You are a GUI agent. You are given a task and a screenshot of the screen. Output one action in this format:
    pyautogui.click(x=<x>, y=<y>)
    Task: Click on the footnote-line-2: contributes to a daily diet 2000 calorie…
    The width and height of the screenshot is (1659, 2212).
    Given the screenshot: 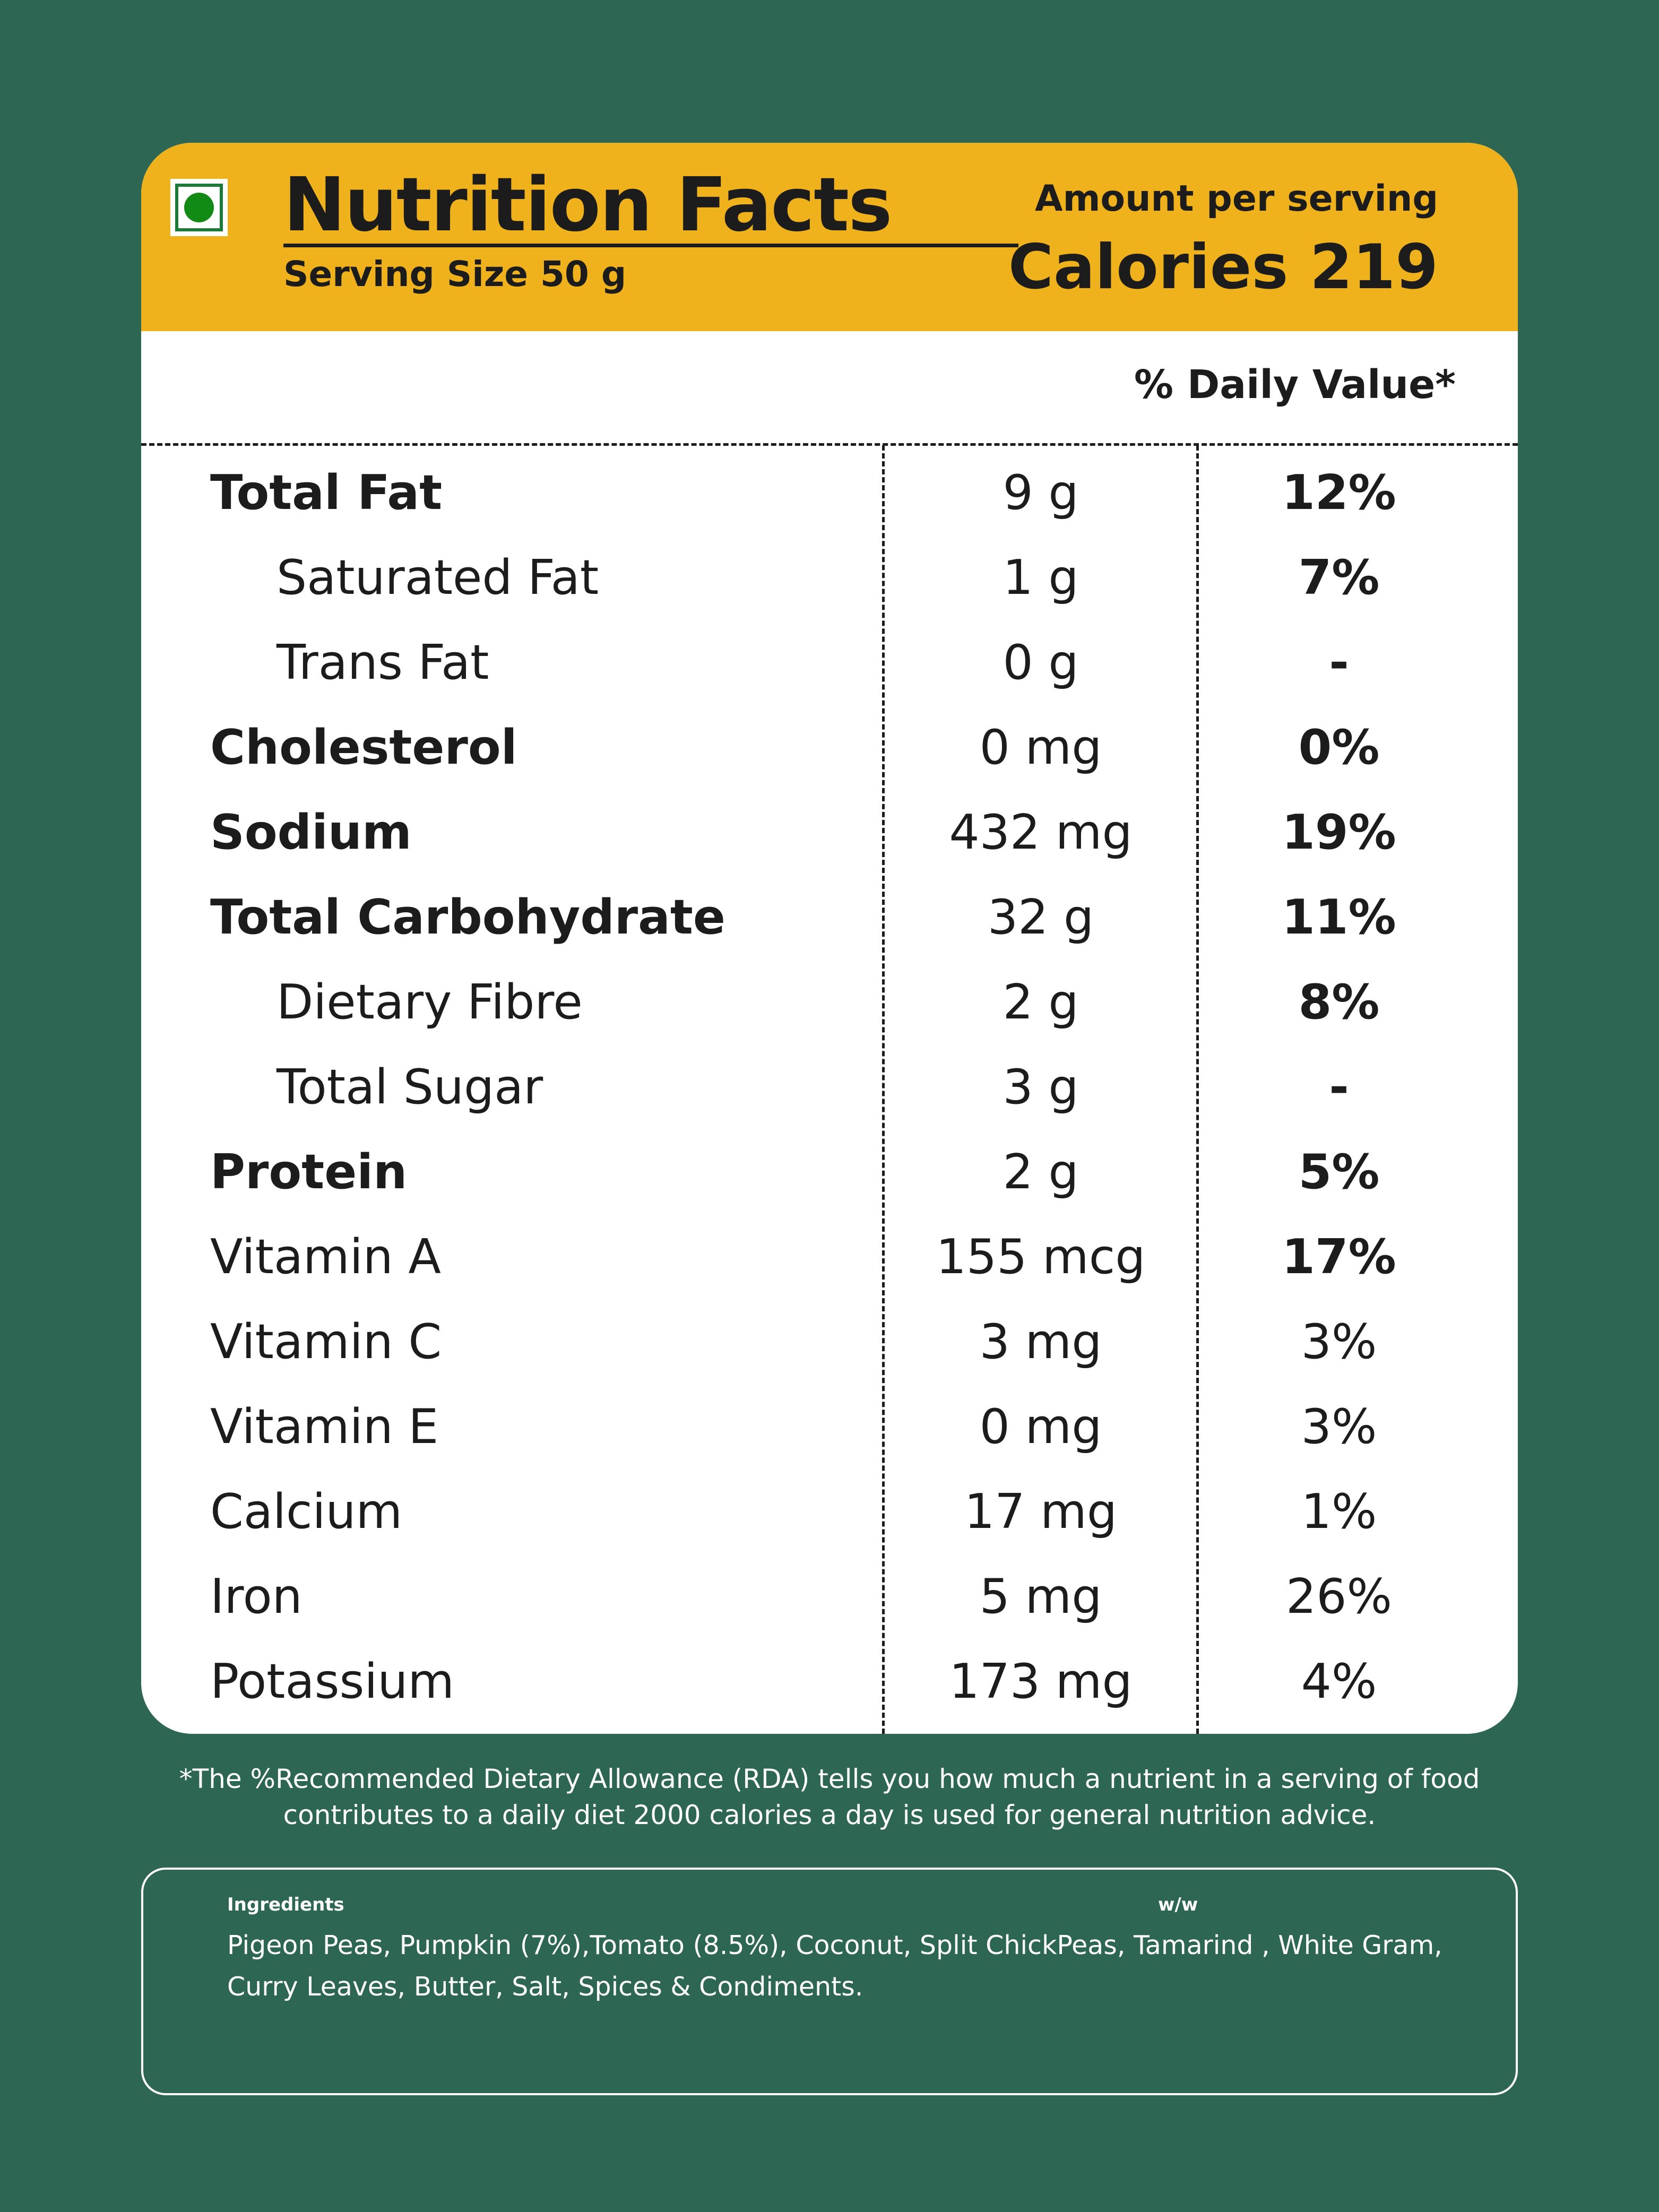 What is the action you would take?
    pyautogui.click(x=829, y=1815)
    